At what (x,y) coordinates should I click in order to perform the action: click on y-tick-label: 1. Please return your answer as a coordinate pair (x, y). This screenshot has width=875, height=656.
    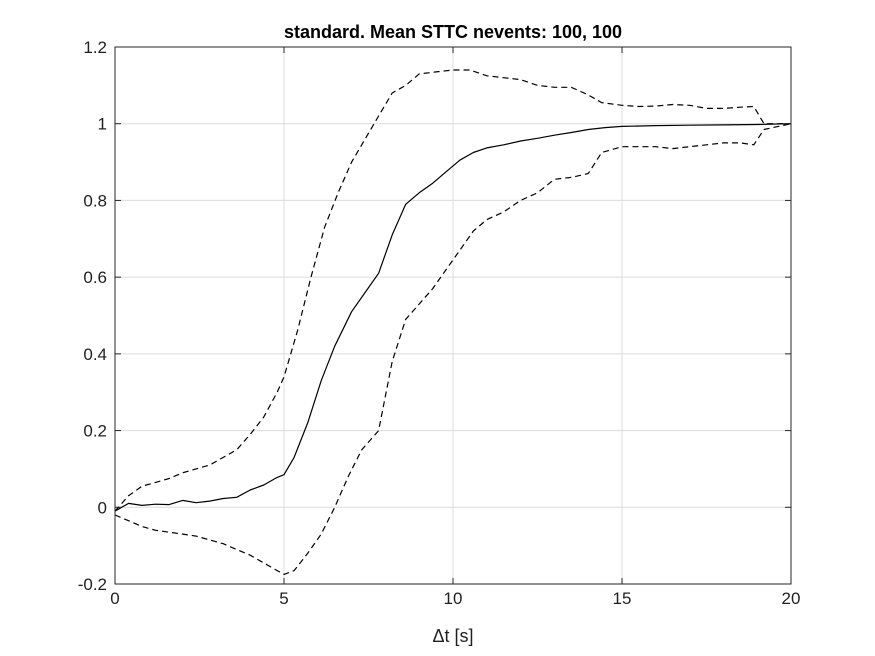
    Looking at the image, I should click on (102, 124).